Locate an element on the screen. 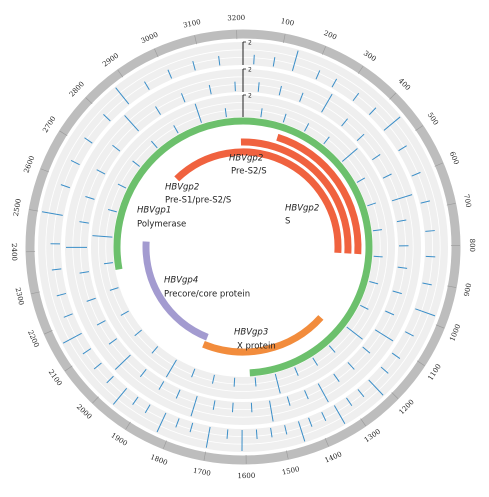 The image size is (489, 497). x-tick-label: 1200 is located at coordinates (407, 407).